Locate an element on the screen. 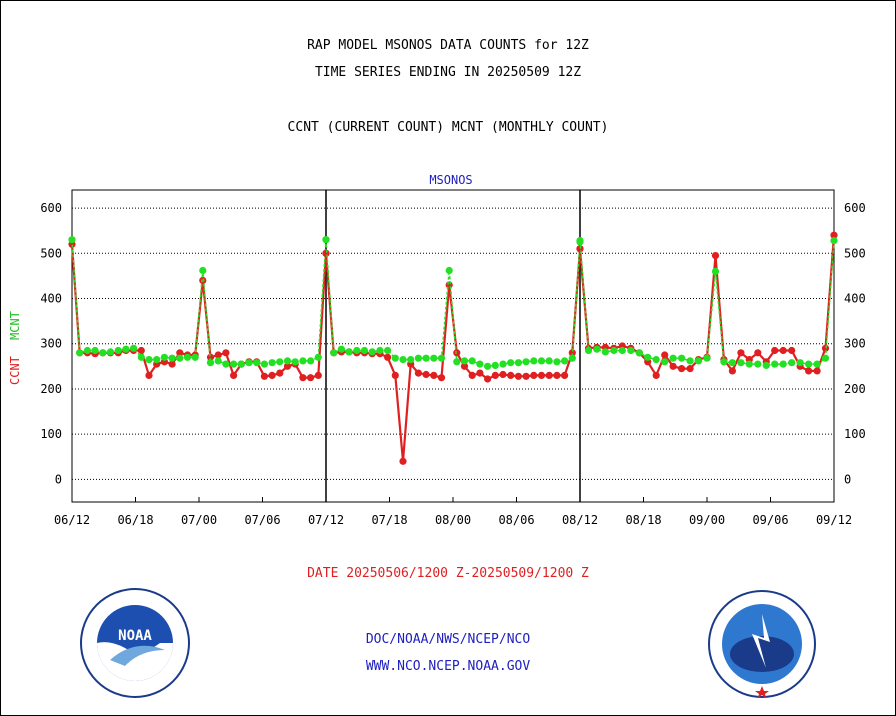  x-tick-label: 08/18 is located at coordinates (643, 520).